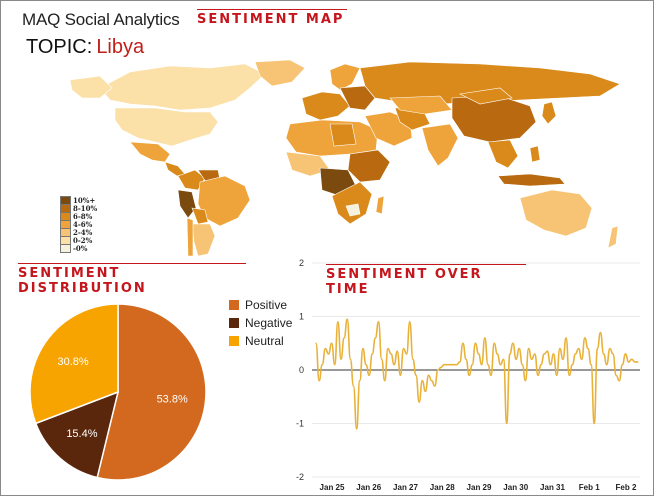 The width and height of the screenshot is (656, 498). Describe the element at coordinates (203, 240) in the screenshot. I see `map-region-argentina` at that location.